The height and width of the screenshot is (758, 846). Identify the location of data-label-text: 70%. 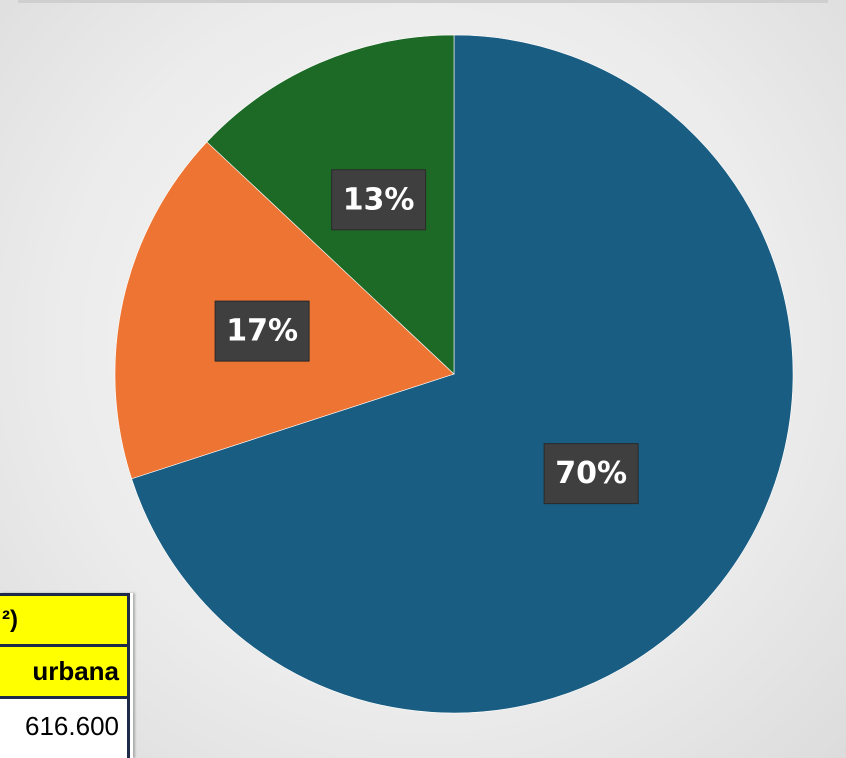
(591, 473).